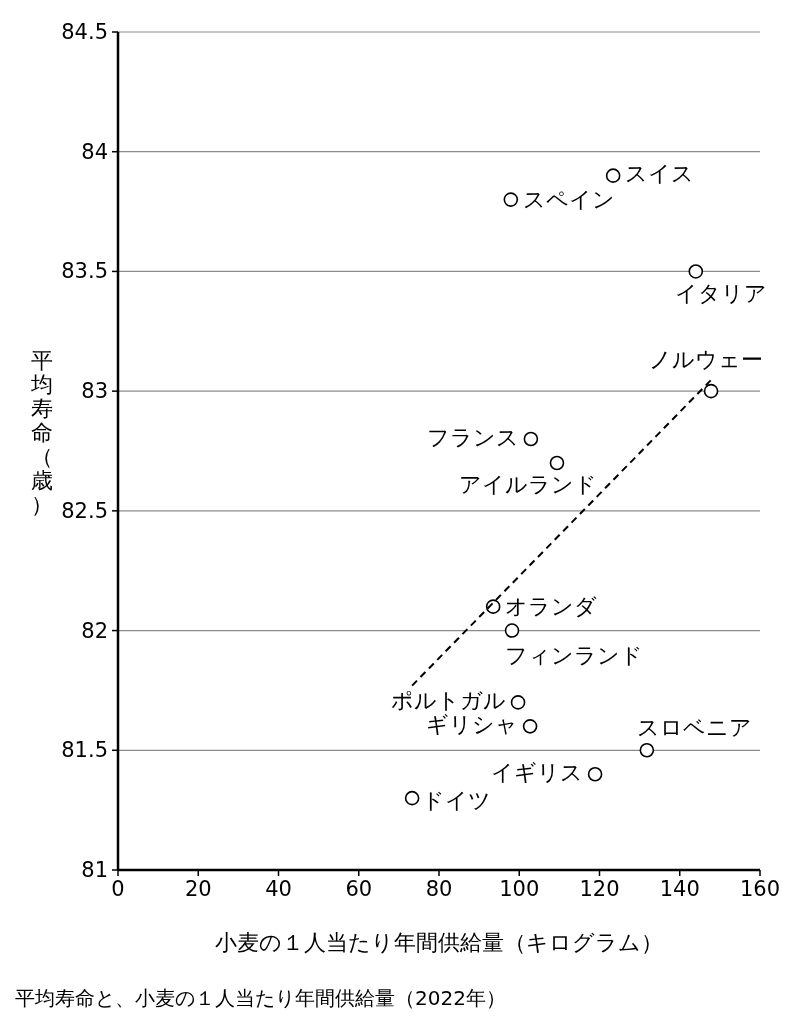 The height and width of the screenshot is (1027, 800). Describe the element at coordinates (260, 998) in the screenshot. I see `text: 平均寿命と、小麦の１人当たり年間供給量（2022年）` at that location.